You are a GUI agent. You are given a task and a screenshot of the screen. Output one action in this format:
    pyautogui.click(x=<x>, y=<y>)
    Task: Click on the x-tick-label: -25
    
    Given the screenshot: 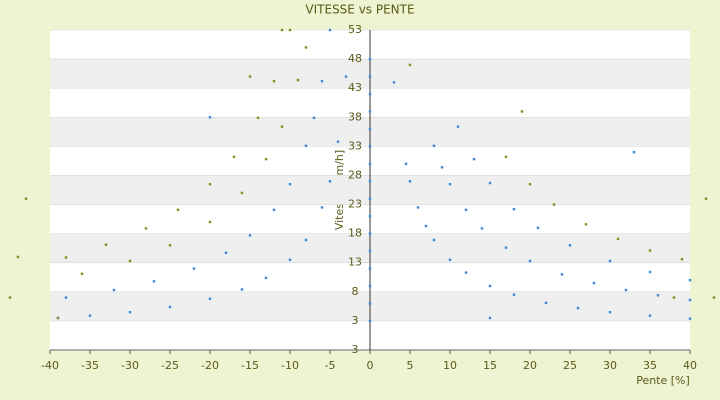 What is the action you would take?
    pyautogui.click(x=170, y=365)
    